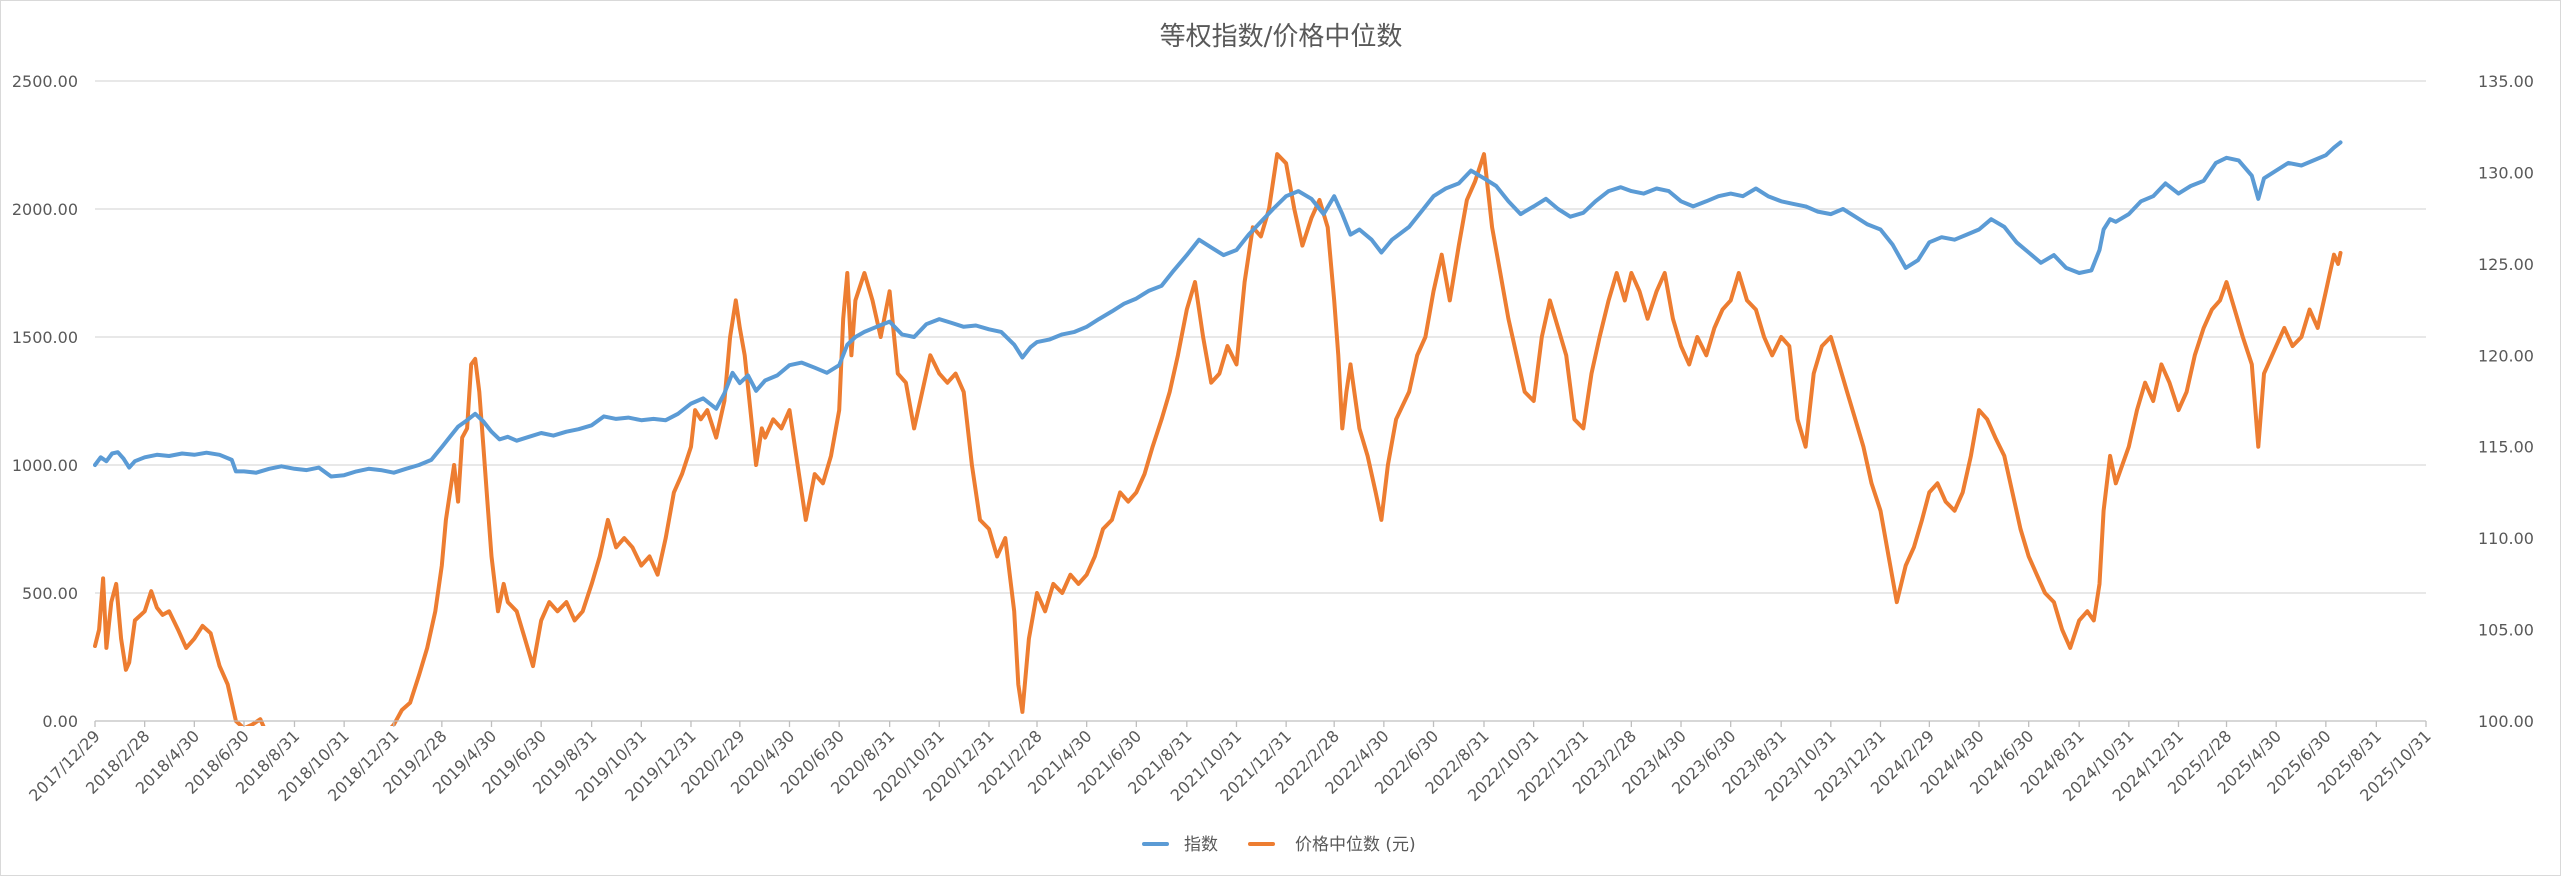  What do you see at coordinates (45, 465) in the screenshot?
I see `y-left-tick-label: 1000.00` at bounding box center [45, 465].